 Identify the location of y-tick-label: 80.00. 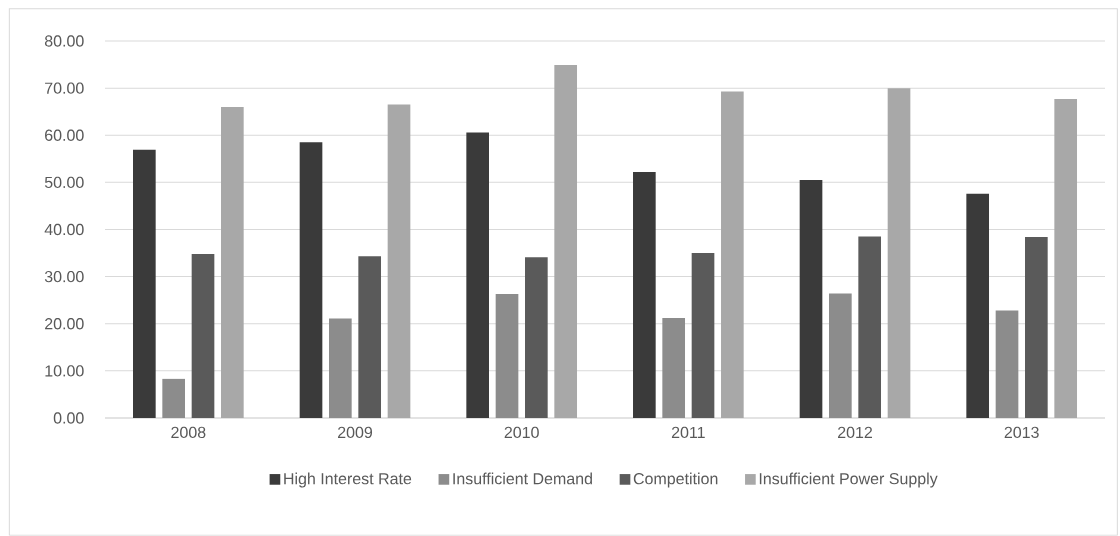
(64, 41).